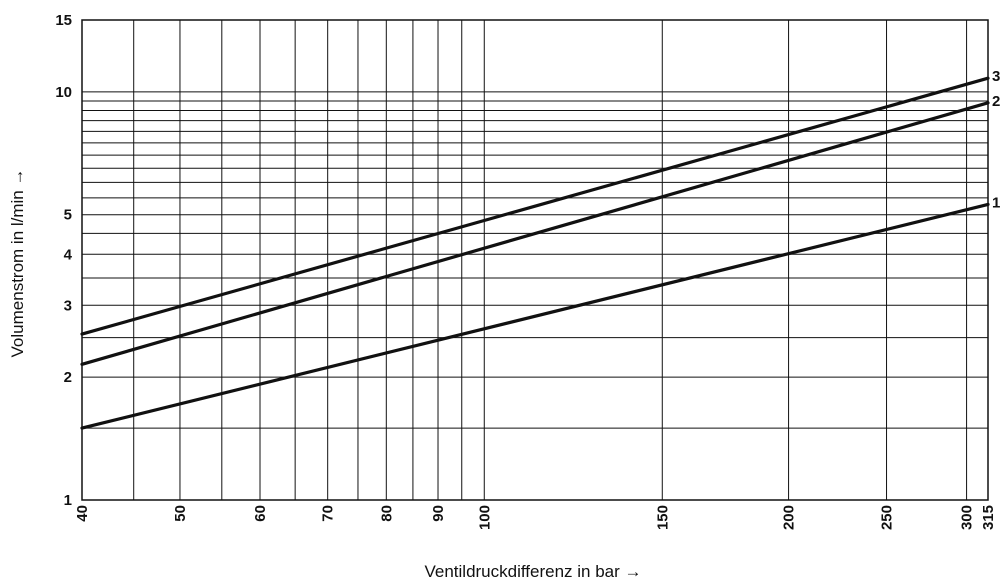  I want to click on y-tick-label: 1, so click(68, 500).